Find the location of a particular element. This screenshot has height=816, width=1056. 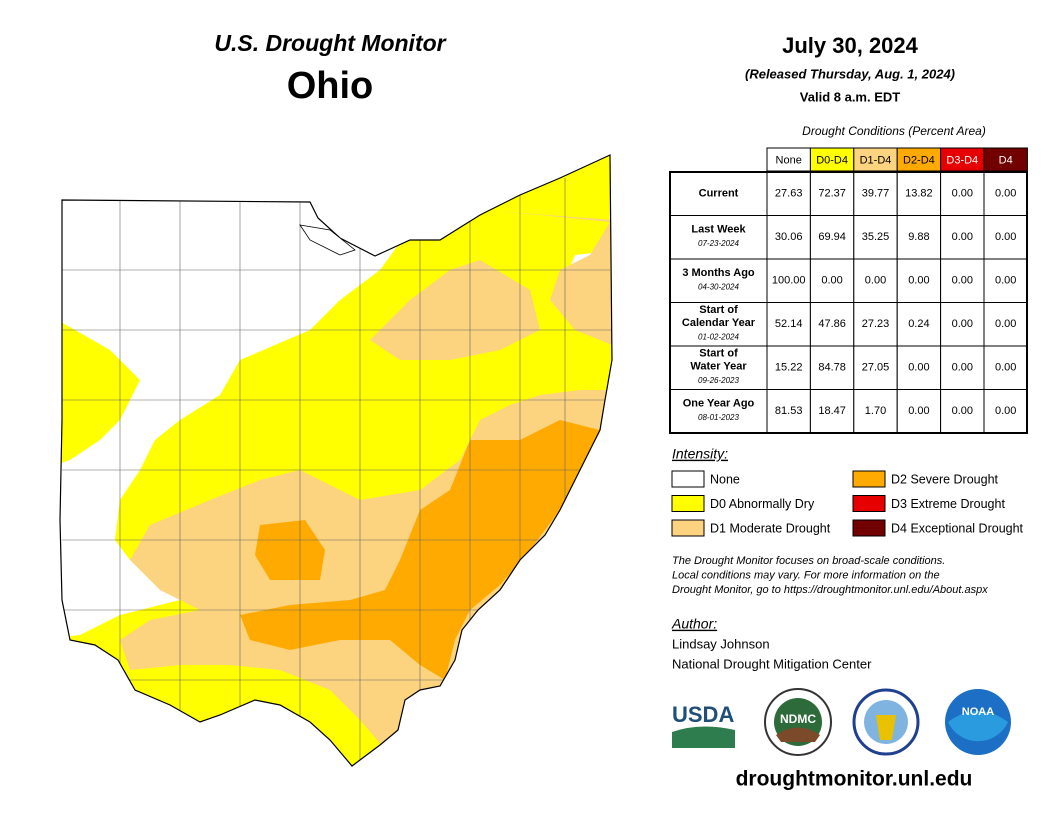

row-label: 3 Months Ago is located at coordinates (718, 273).